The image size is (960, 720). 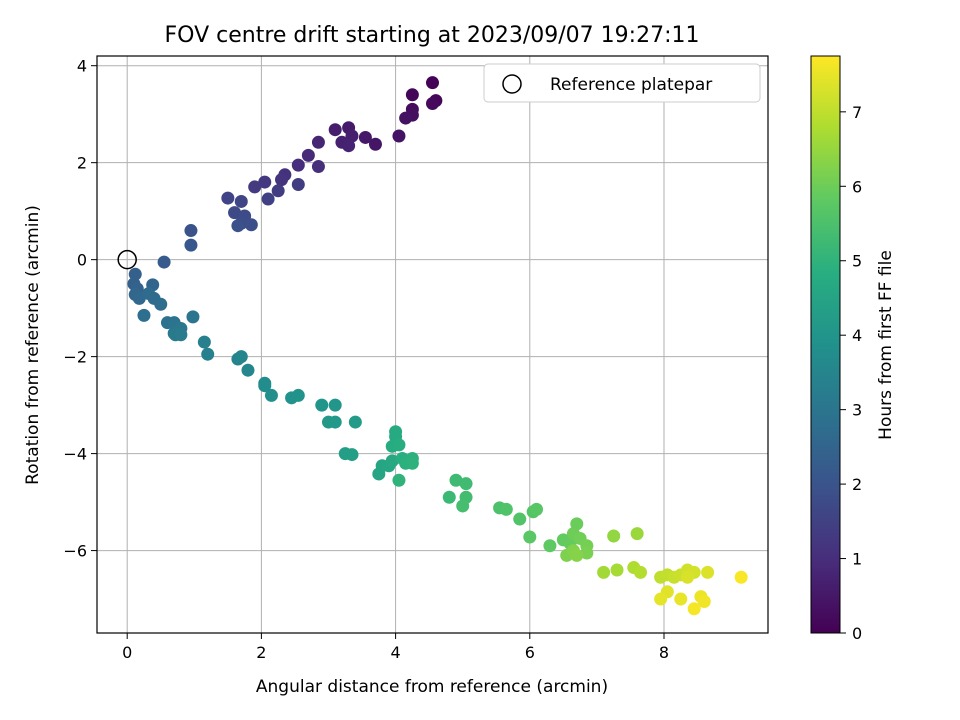 I want to click on colorbar-tick-label: 3, so click(x=857, y=410).